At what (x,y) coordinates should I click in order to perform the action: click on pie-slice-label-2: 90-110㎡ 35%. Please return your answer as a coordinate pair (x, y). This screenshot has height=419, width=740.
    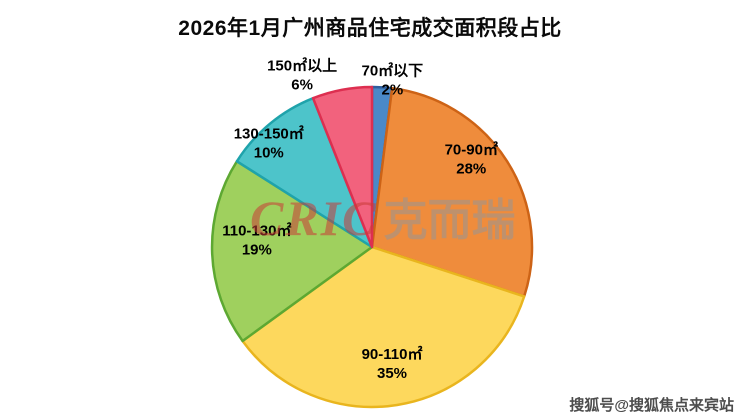
    Looking at the image, I should click on (392, 363).